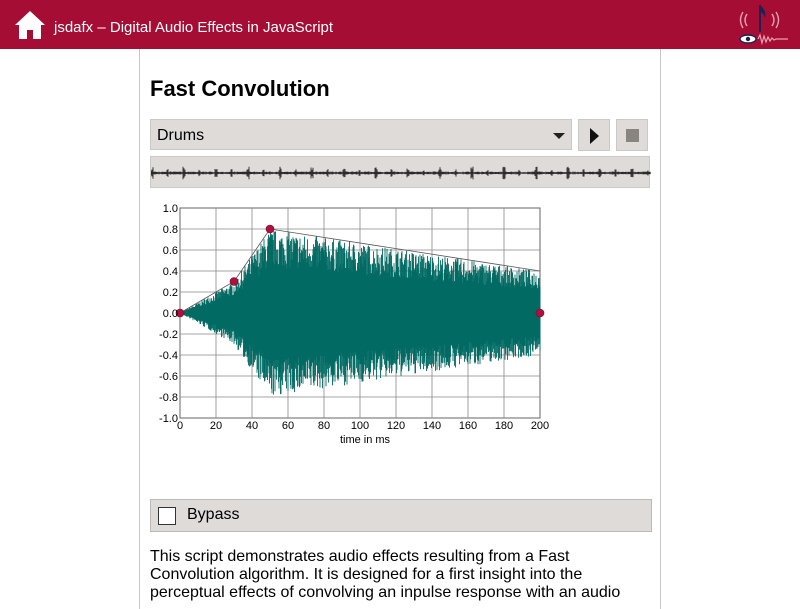 Image resolution: width=800 pixels, height=609 pixels. I want to click on x-axis-label: time in ms, so click(365, 440).